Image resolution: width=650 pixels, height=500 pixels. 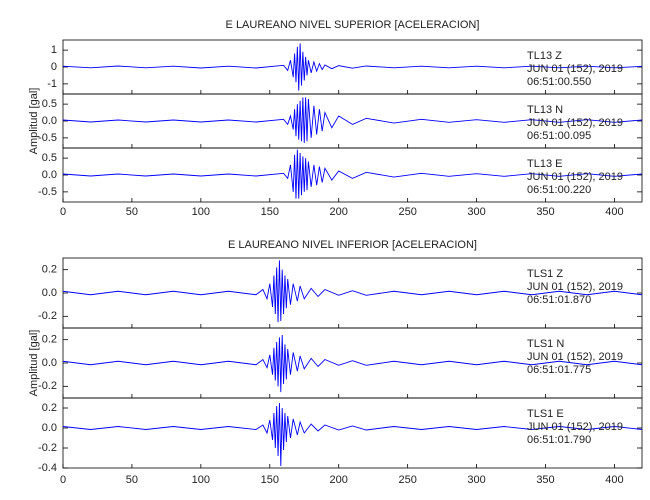 I want to click on station-label: TLS1 Z, so click(x=545, y=274).